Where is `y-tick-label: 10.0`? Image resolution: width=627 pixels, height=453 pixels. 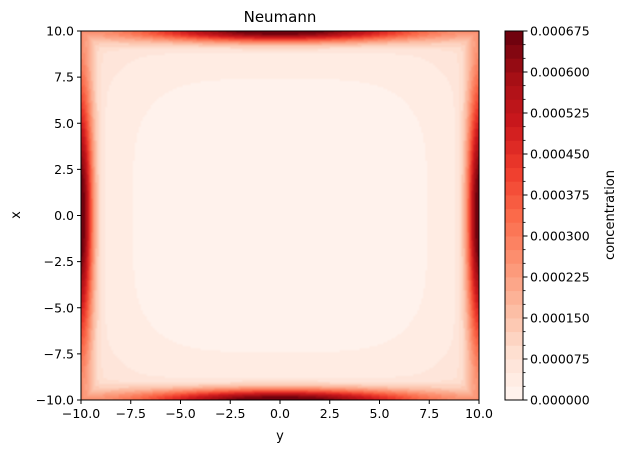 y-tick-label: 10.0 is located at coordinates (60, 31).